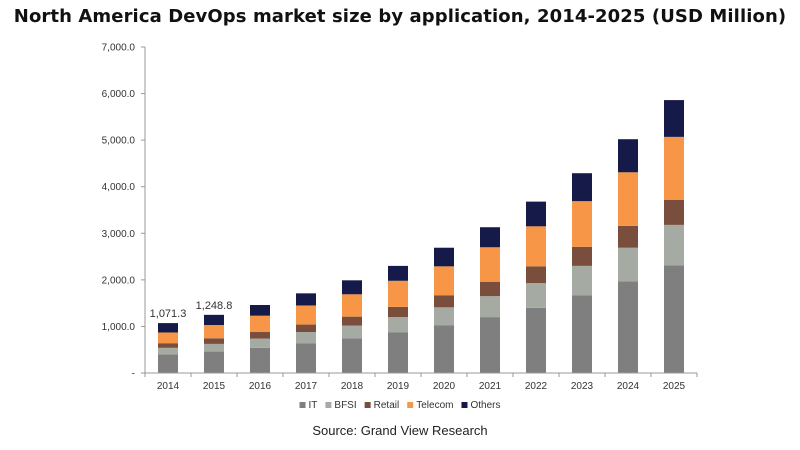 Image resolution: width=800 pixels, height=450 pixels. I want to click on legend-item-telecom: Telecom, so click(430, 405).